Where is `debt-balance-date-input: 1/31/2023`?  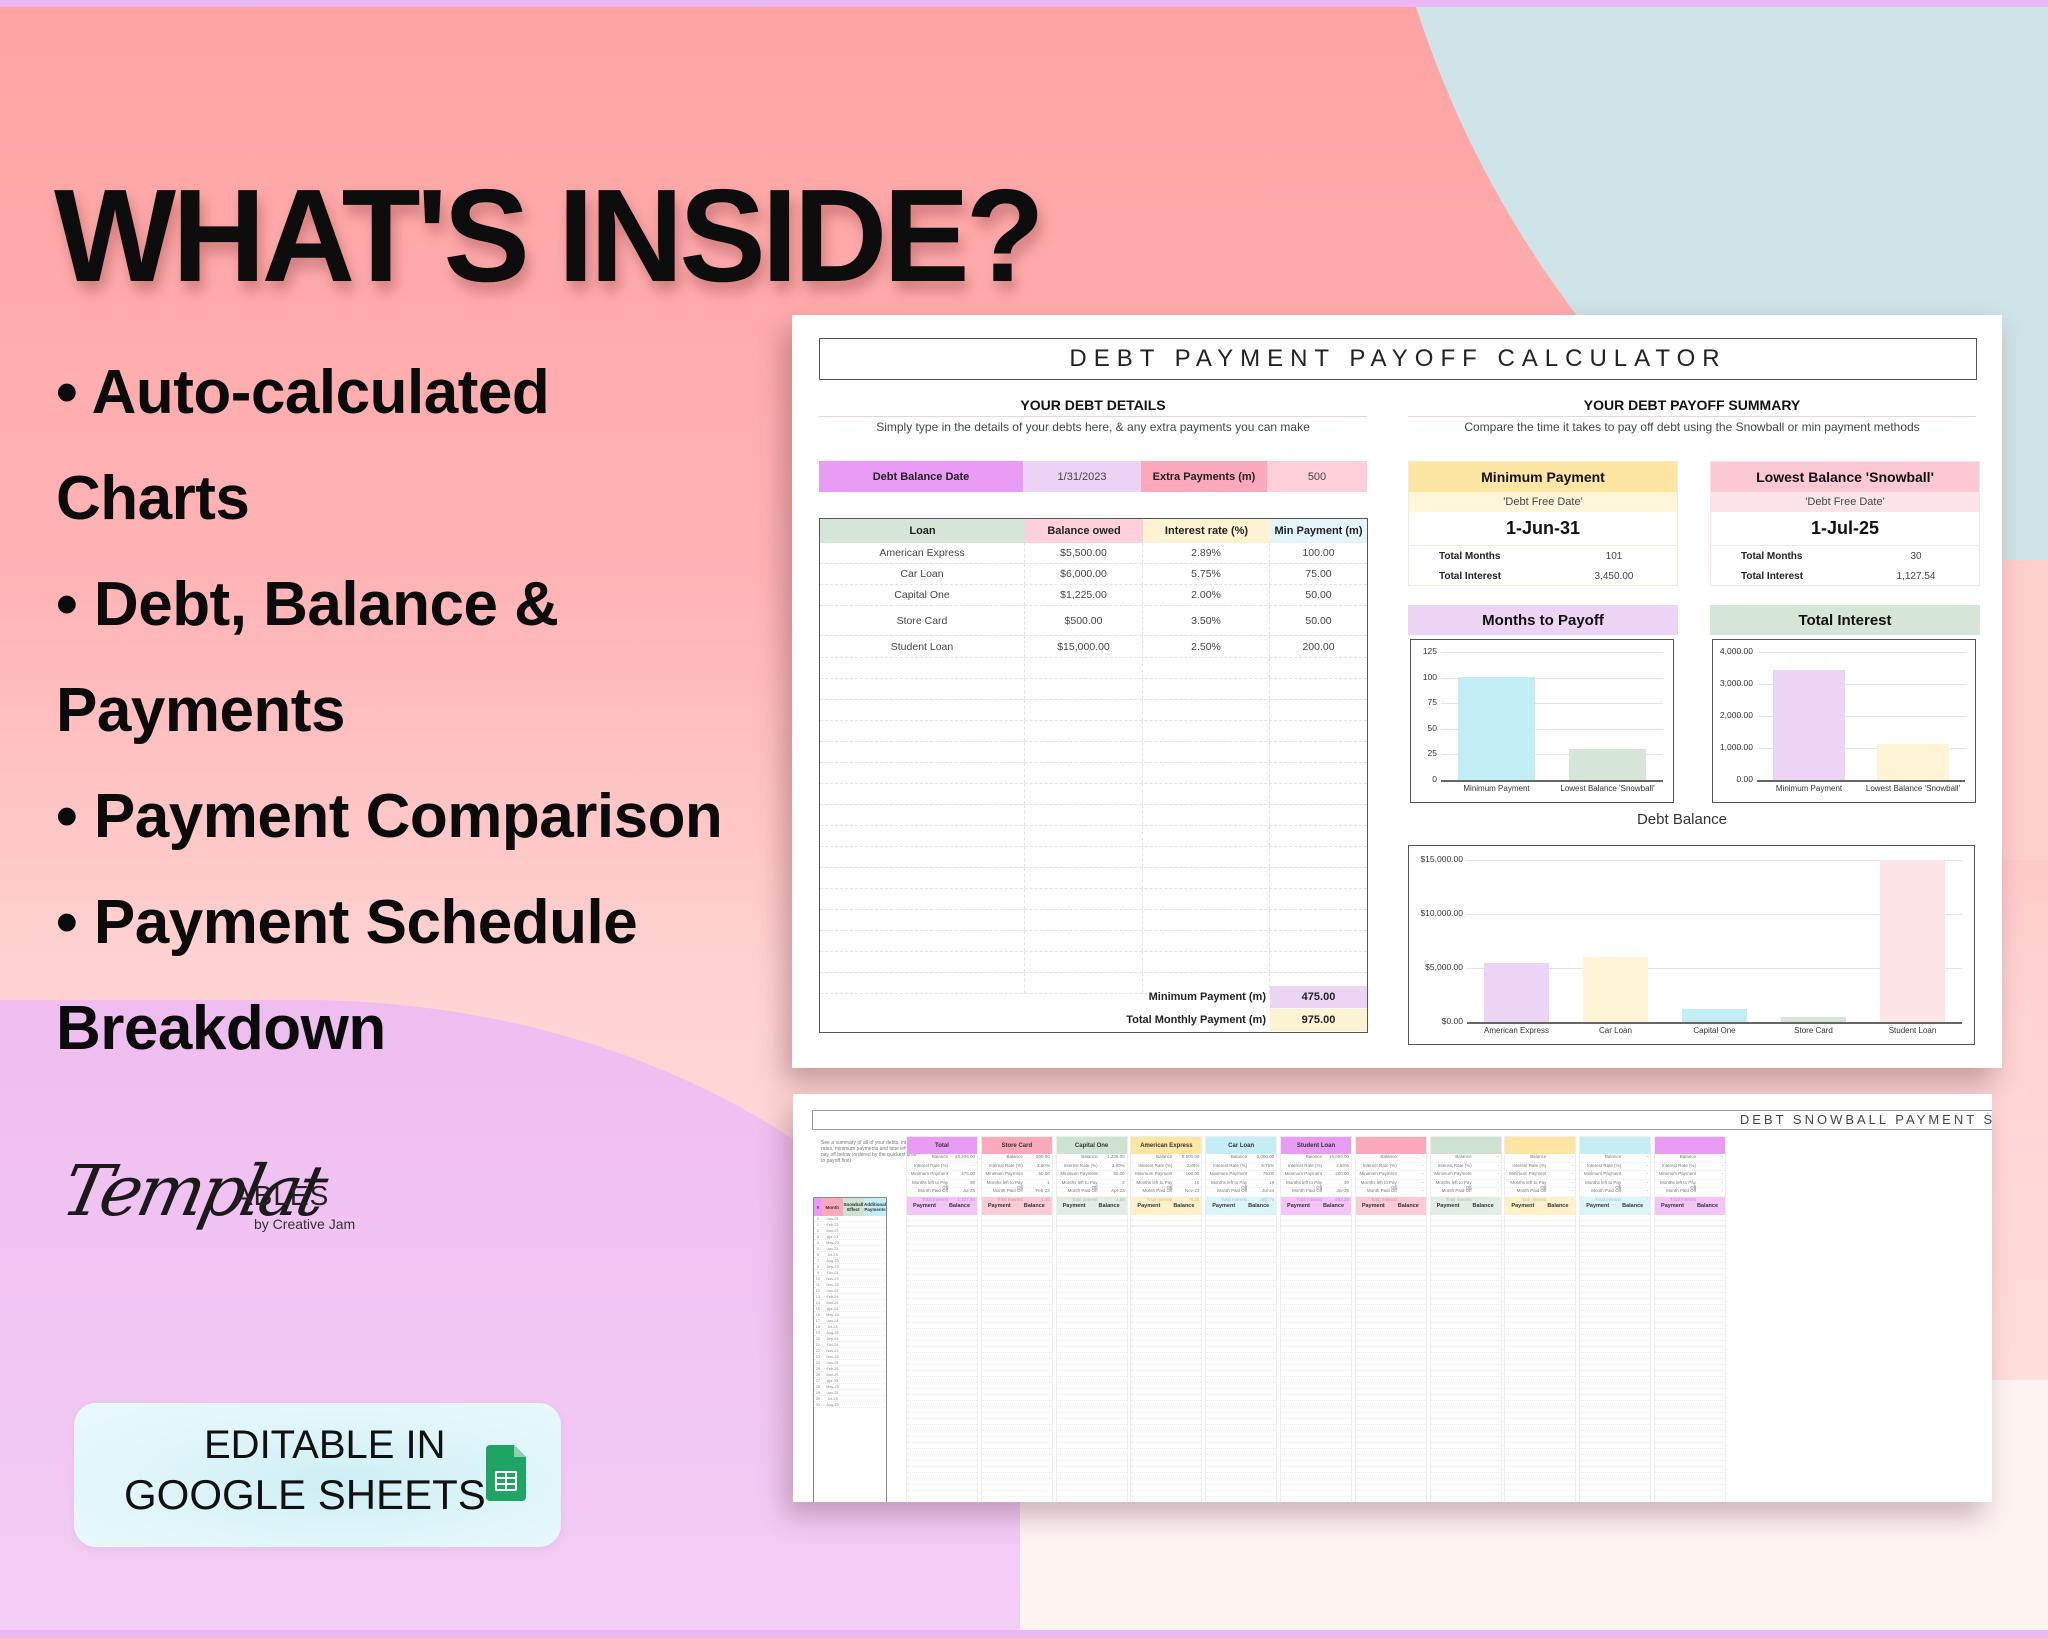
debt-balance-date-input: 1/31/2023 is located at coordinates (1082, 476).